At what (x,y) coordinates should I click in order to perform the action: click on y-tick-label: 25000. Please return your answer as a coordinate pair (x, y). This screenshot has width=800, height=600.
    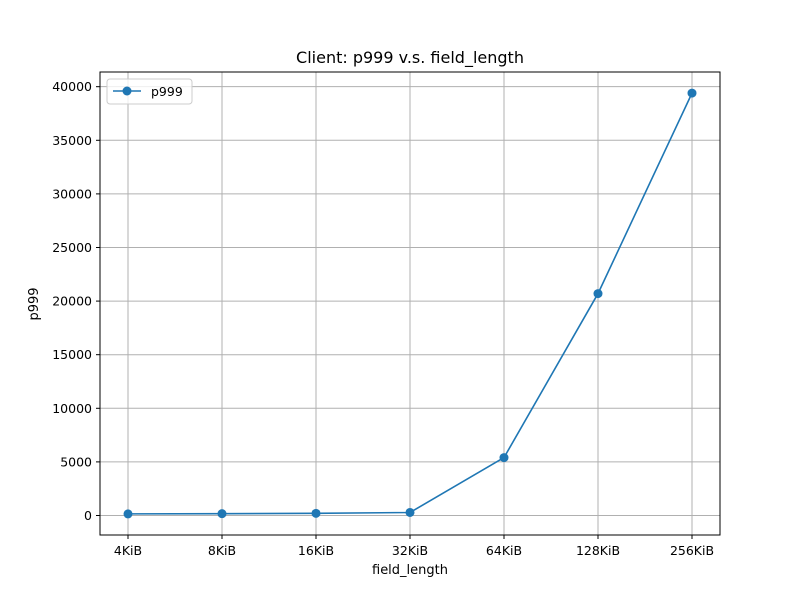
    Looking at the image, I should click on (72, 247).